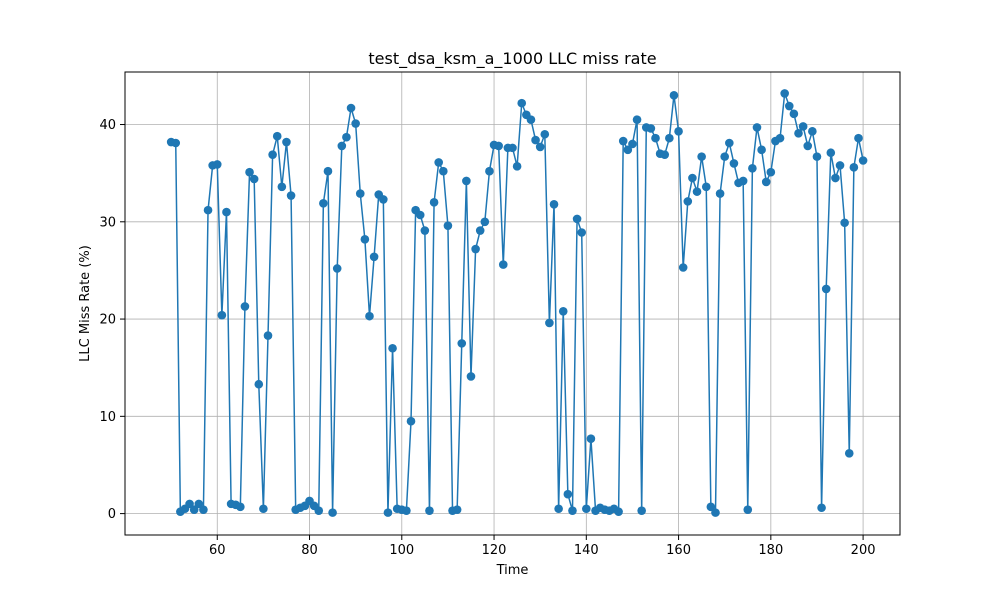  I want to click on y-tick-label: 10, so click(107, 417).